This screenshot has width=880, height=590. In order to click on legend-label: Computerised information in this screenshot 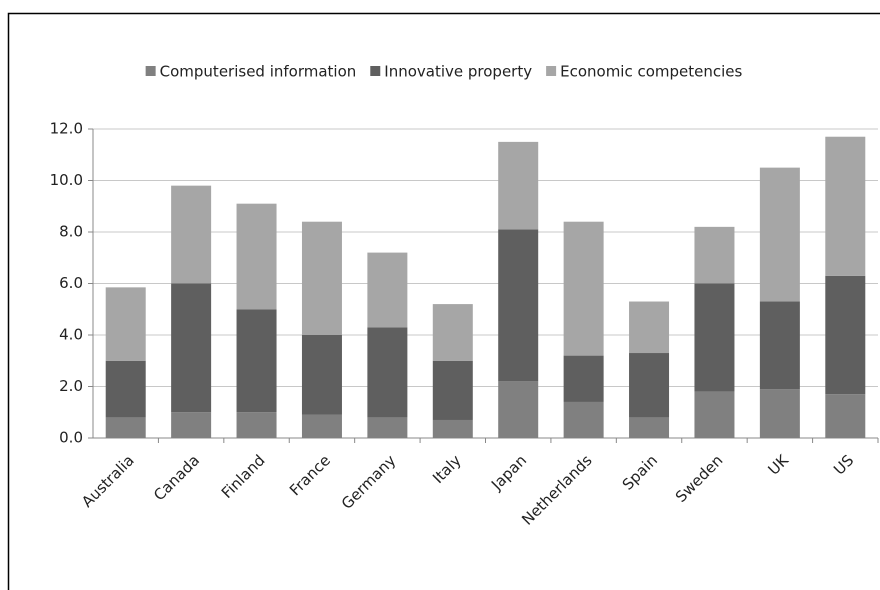, I will do `click(258, 72)`.